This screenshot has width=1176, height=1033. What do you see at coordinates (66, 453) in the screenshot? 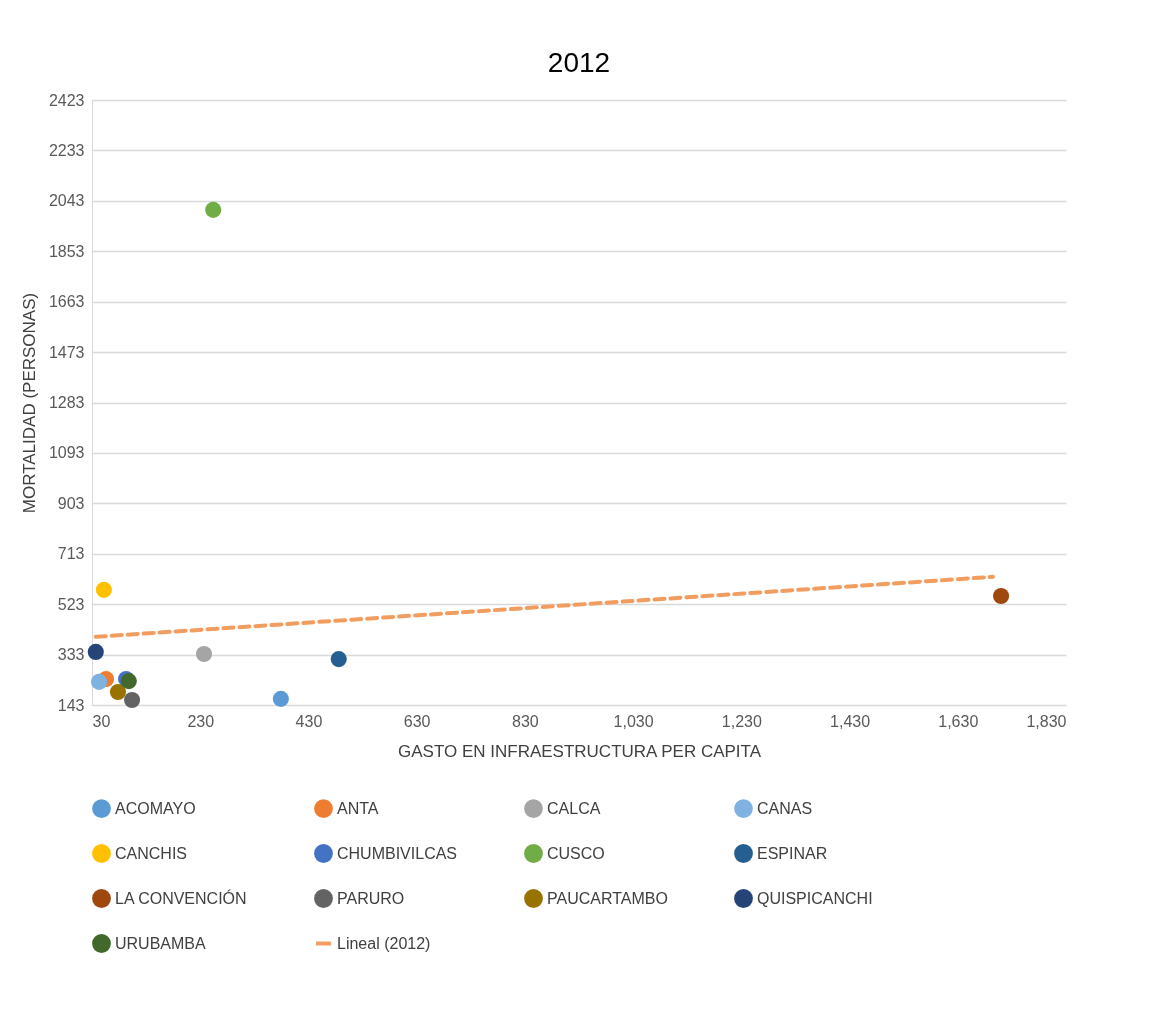
I see `y-tick-label: 1093` at bounding box center [66, 453].